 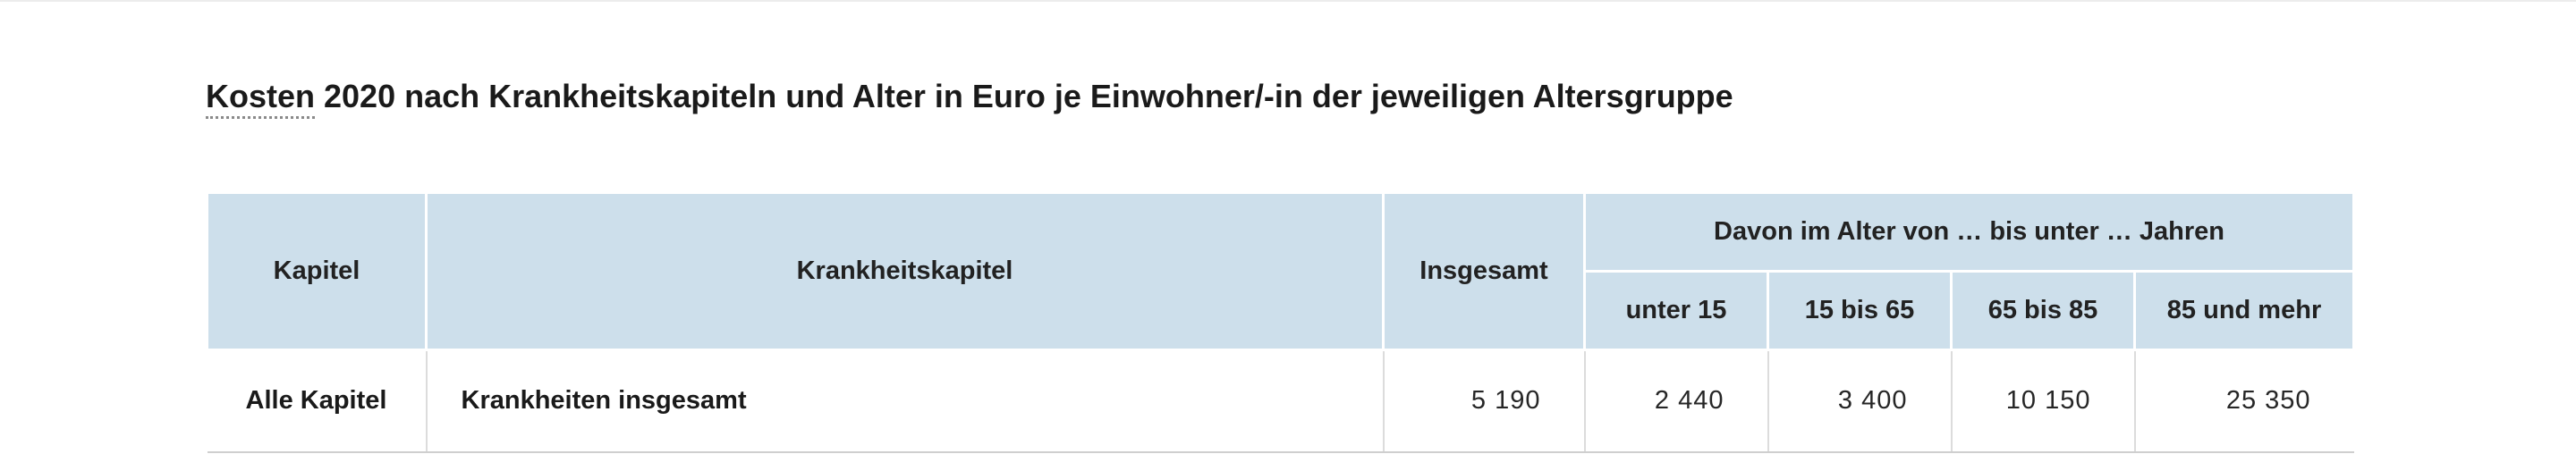 What do you see at coordinates (1860, 401) in the screenshot?
I see `cell-15-bis-65: 3 400` at bounding box center [1860, 401].